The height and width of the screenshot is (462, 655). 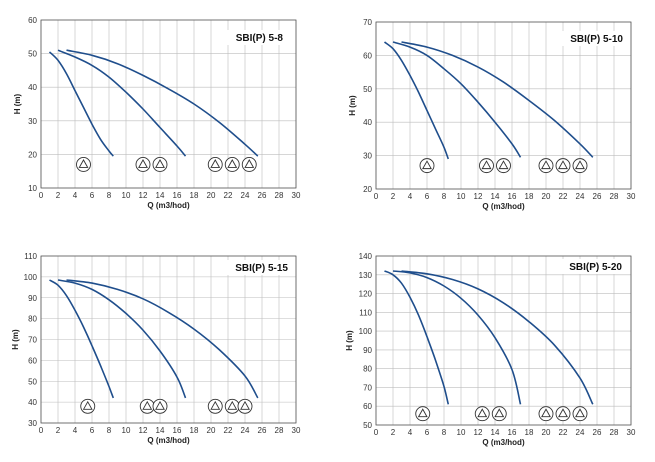 I want to click on chart-title: SBI(P) 5-10, so click(x=596, y=39).